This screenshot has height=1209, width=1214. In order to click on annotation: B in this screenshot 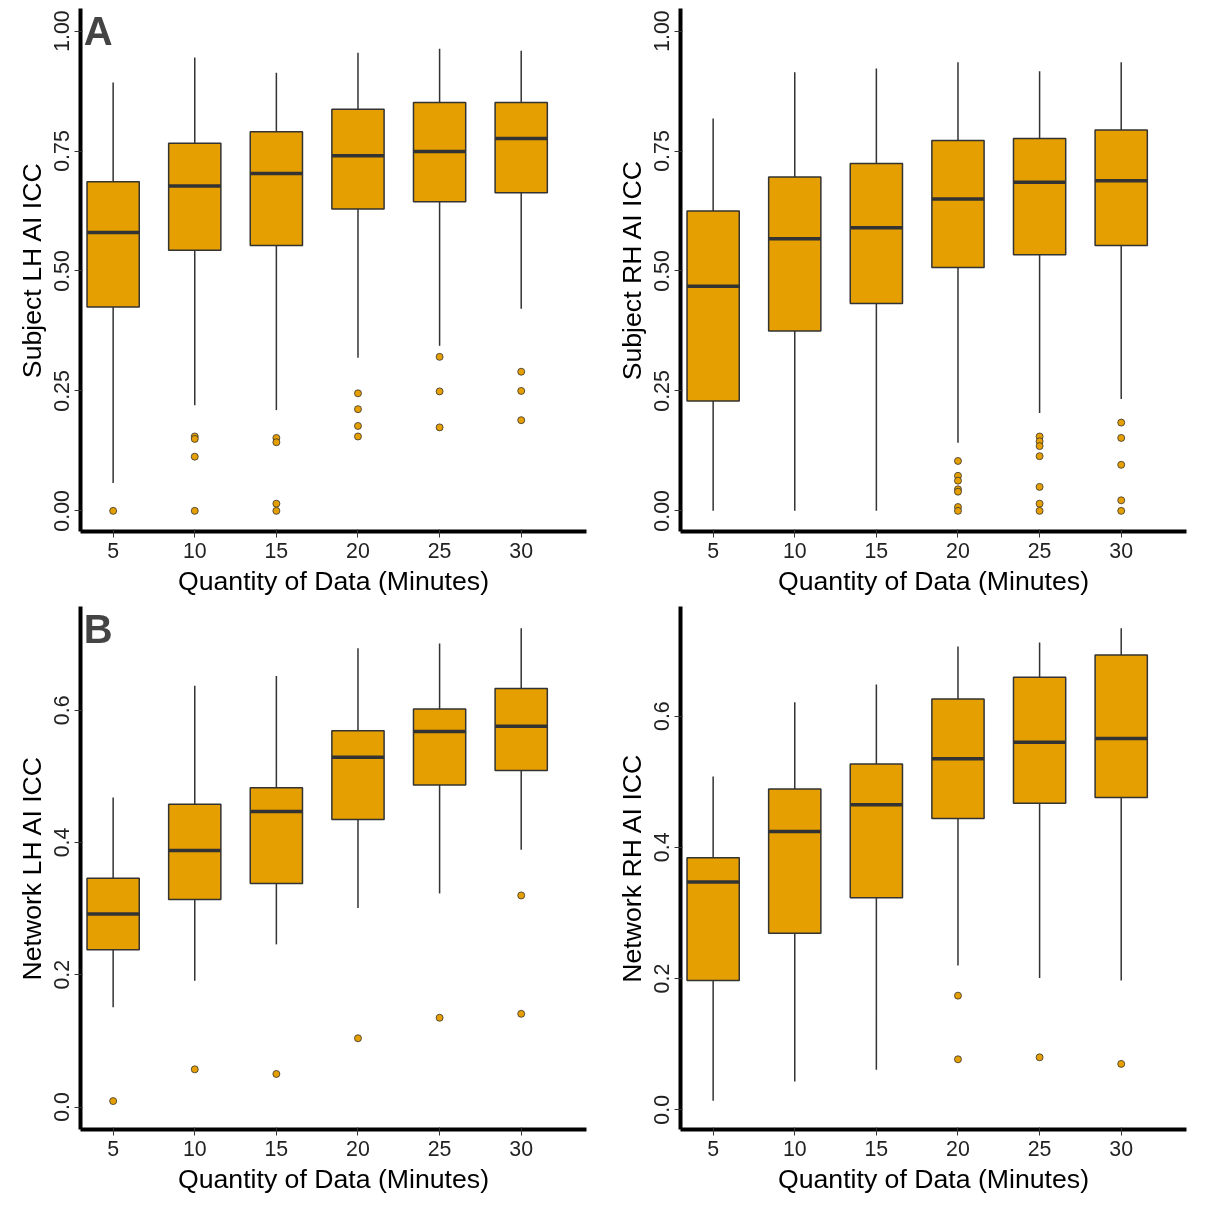, I will do `click(98, 628)`.